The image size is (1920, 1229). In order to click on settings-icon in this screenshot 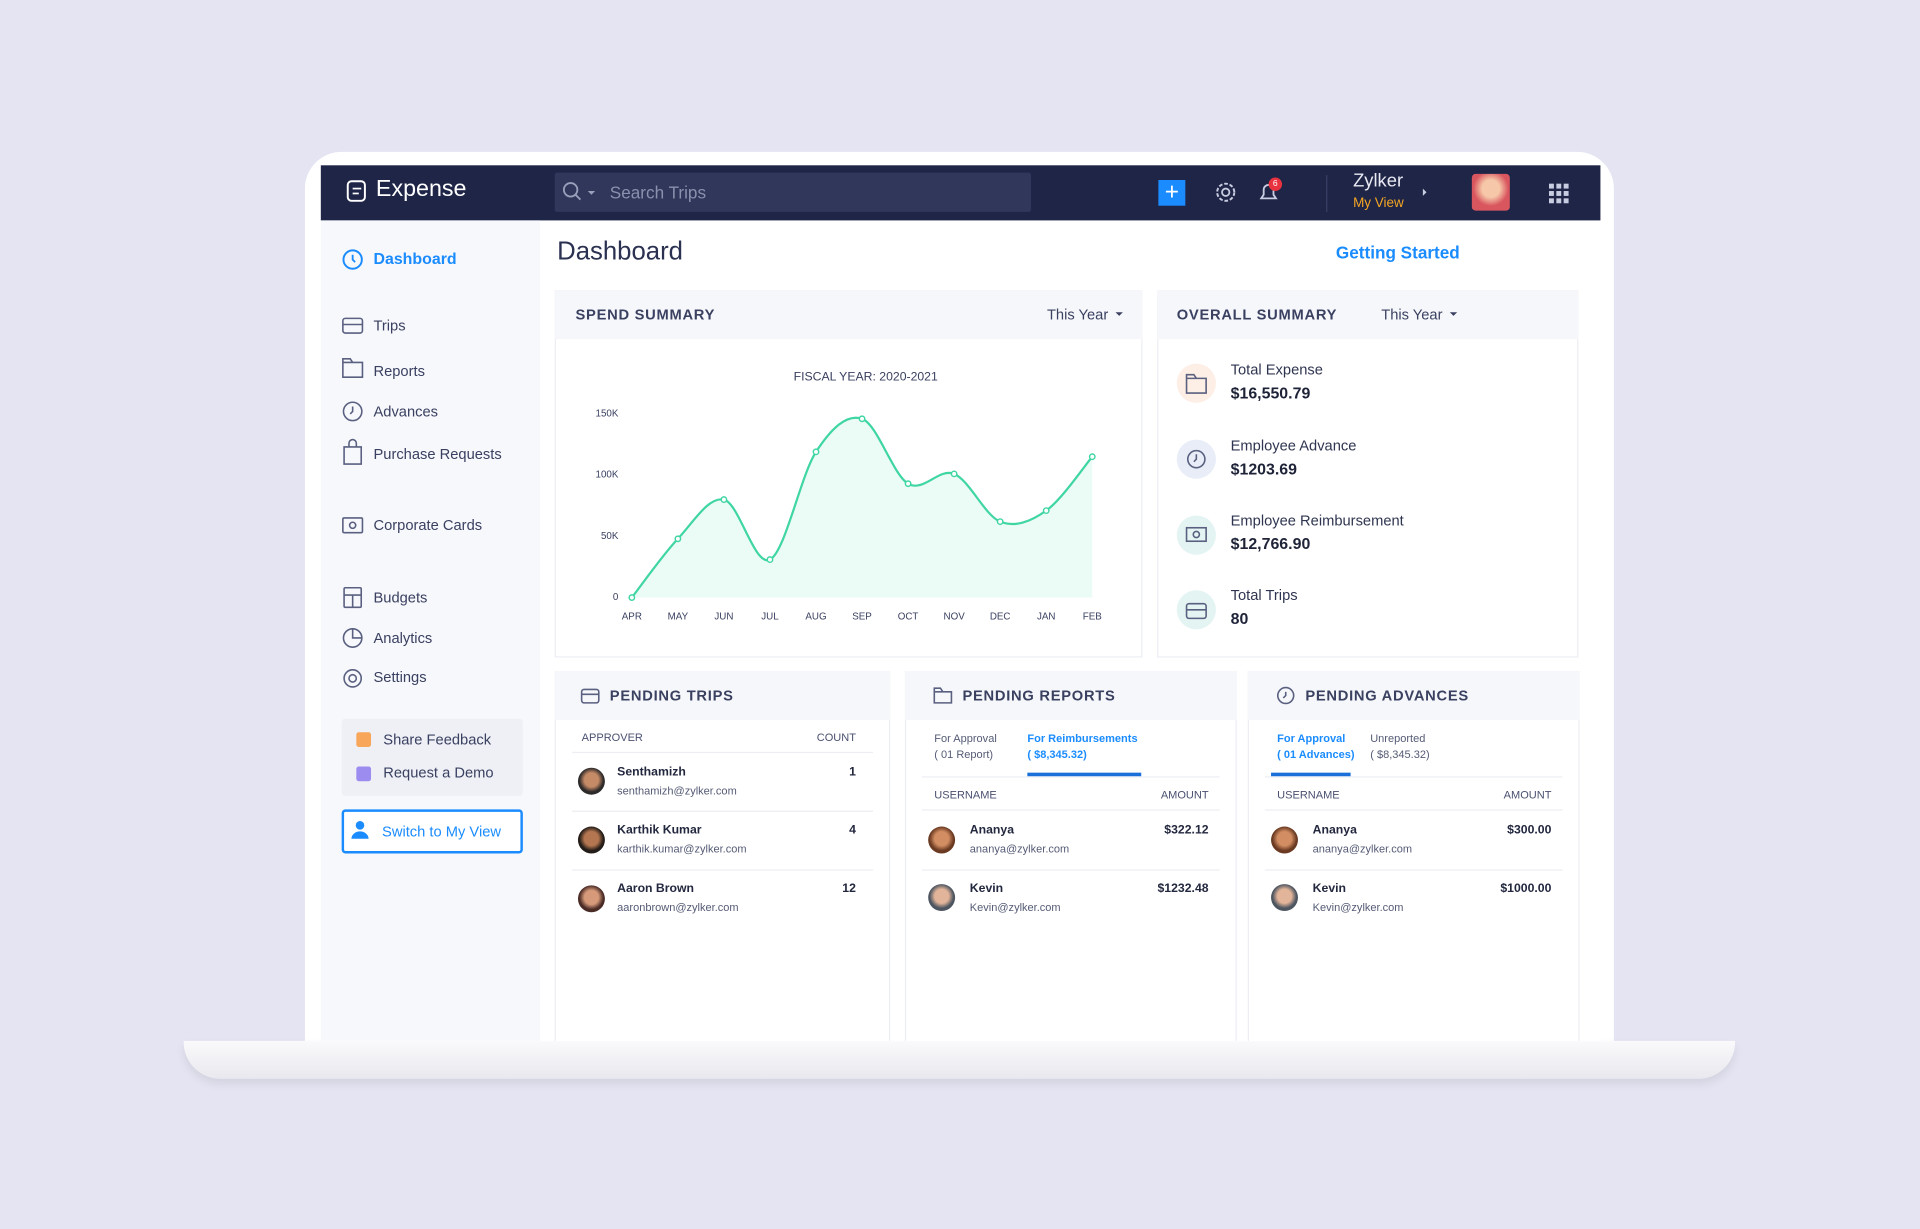, I will do `click(1225, 192)`.